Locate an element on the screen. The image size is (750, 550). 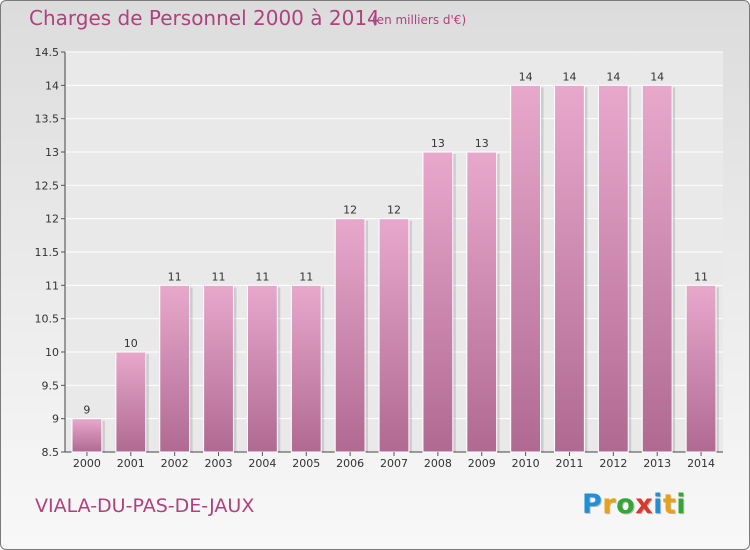
y-tick-label: 12.5 is located at coordinates (47, 185).